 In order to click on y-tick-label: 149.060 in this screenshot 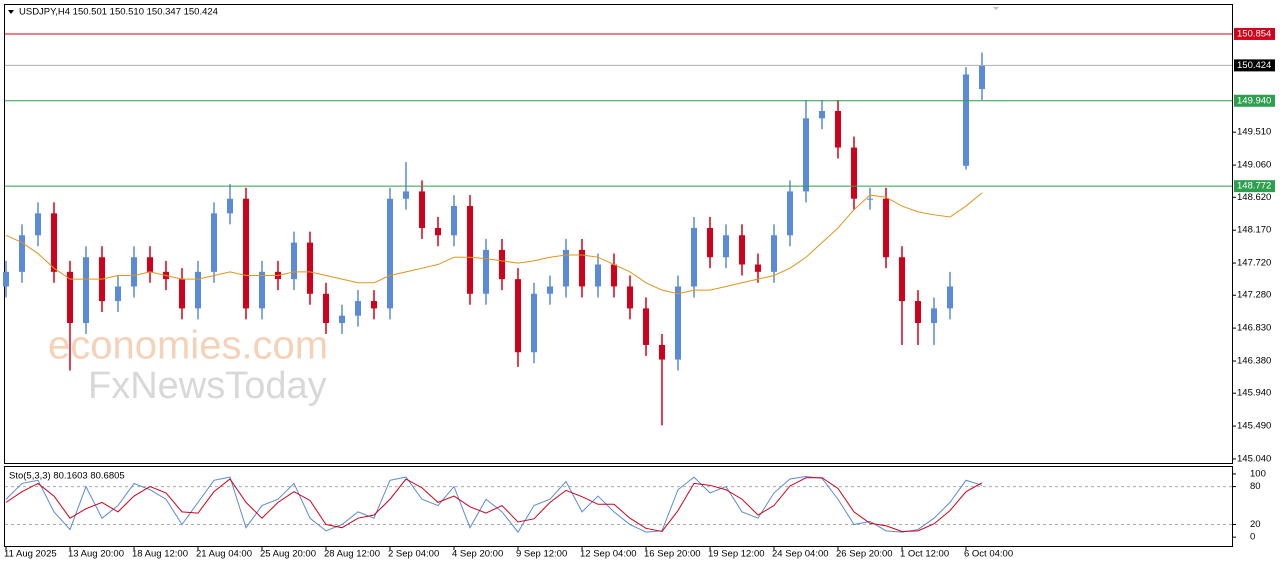, I will do `click(1254, 165)`.